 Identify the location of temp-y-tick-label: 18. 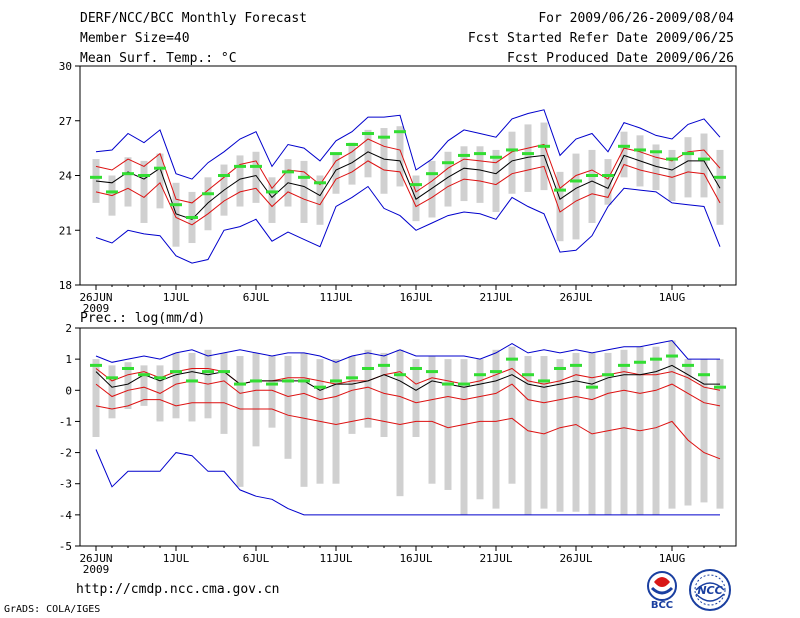
(65, 285).